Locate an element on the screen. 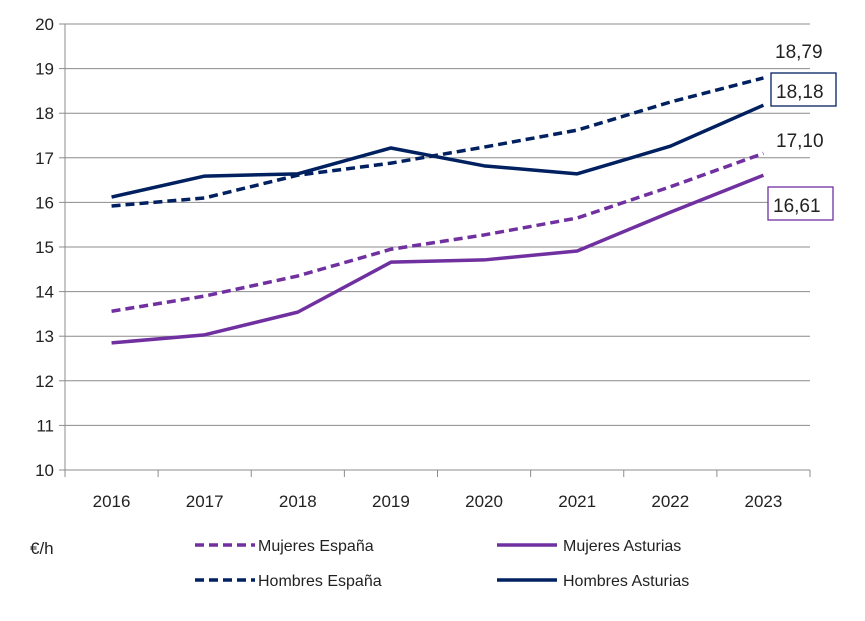 This screenshot has height=621, width=865. unit-label: €/h is located at coordinates (42, 548).